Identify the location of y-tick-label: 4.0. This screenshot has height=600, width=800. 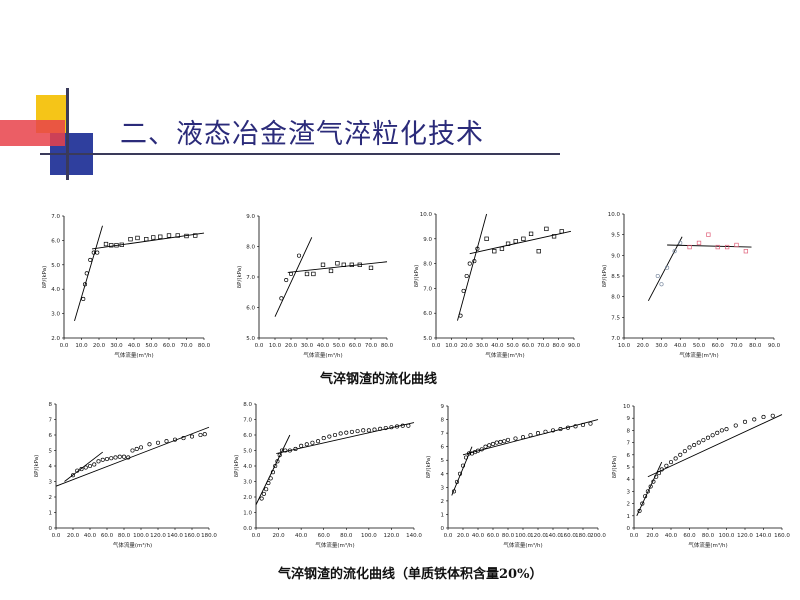
(247, 467).